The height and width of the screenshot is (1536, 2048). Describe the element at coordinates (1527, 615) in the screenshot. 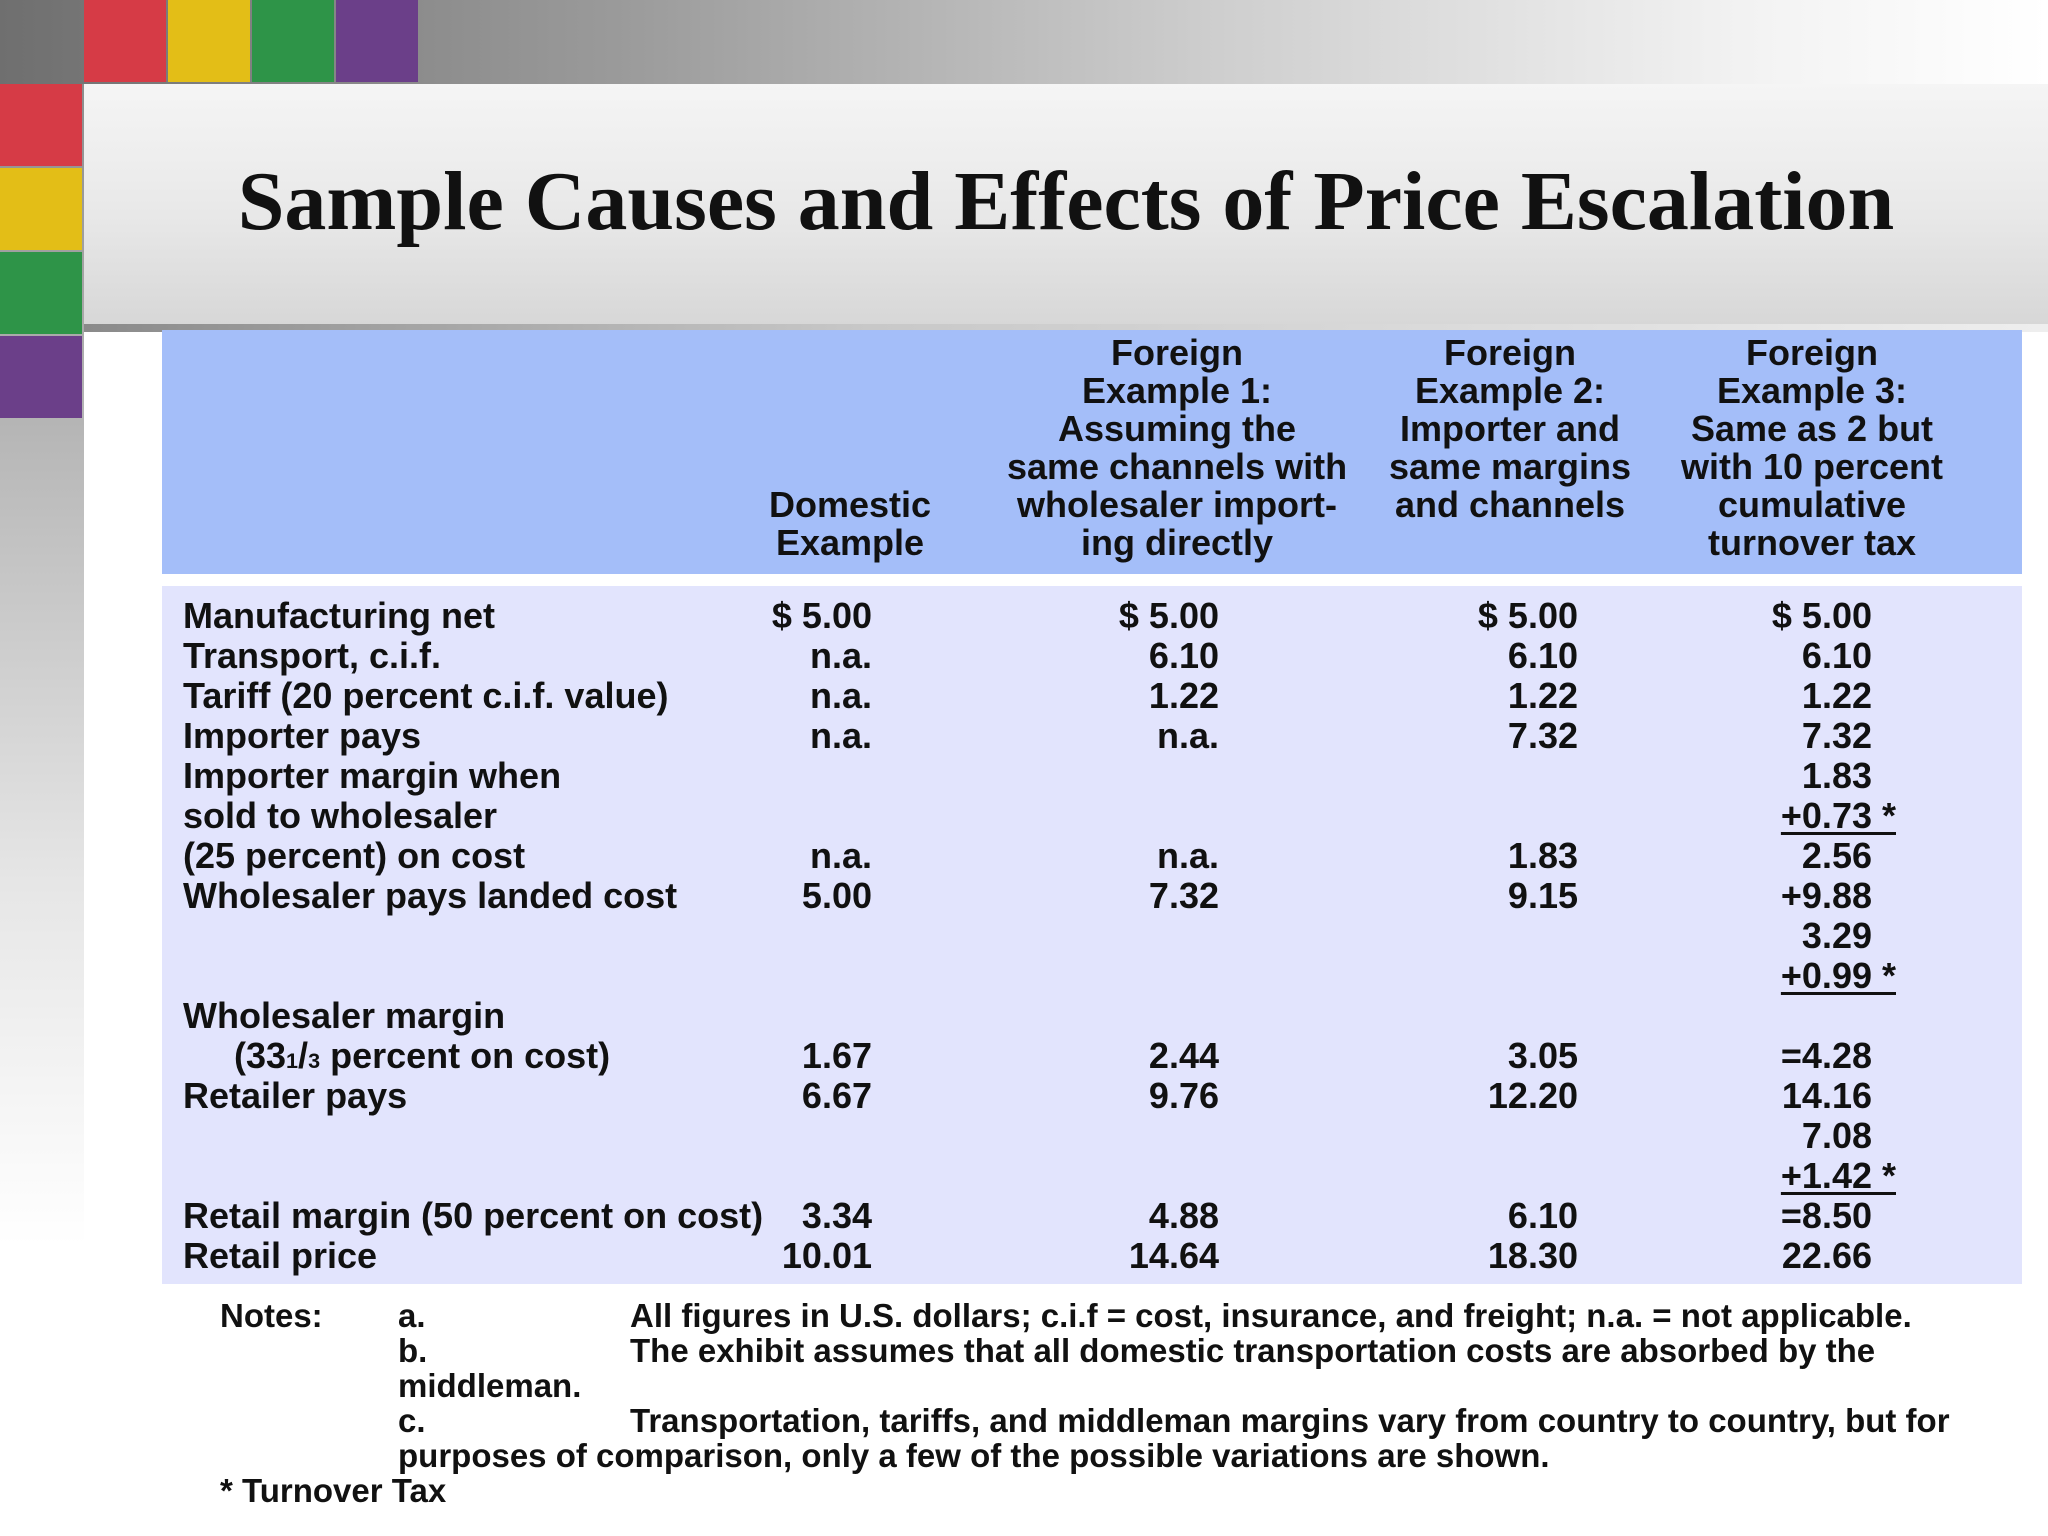

I see `cell-foreign2: $ 5.00` at that location.